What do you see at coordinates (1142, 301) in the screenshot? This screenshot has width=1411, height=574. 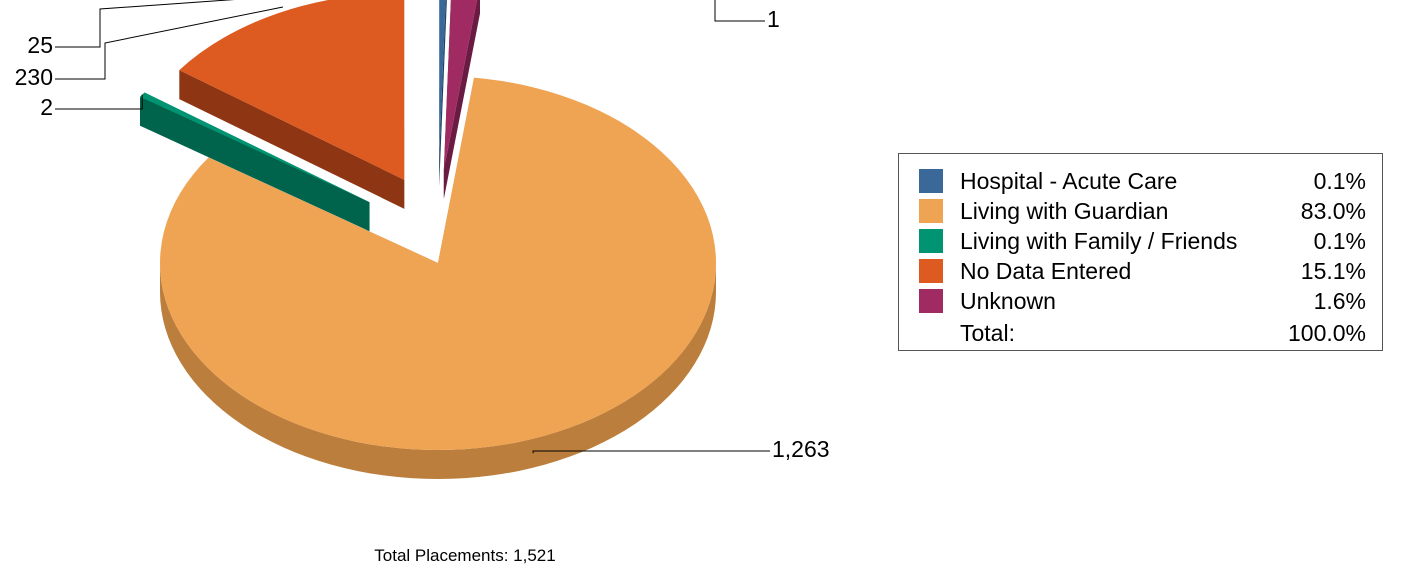 I see `legend-item-unknown: Unknown 1.6%` at bounding box center [1142, 301].